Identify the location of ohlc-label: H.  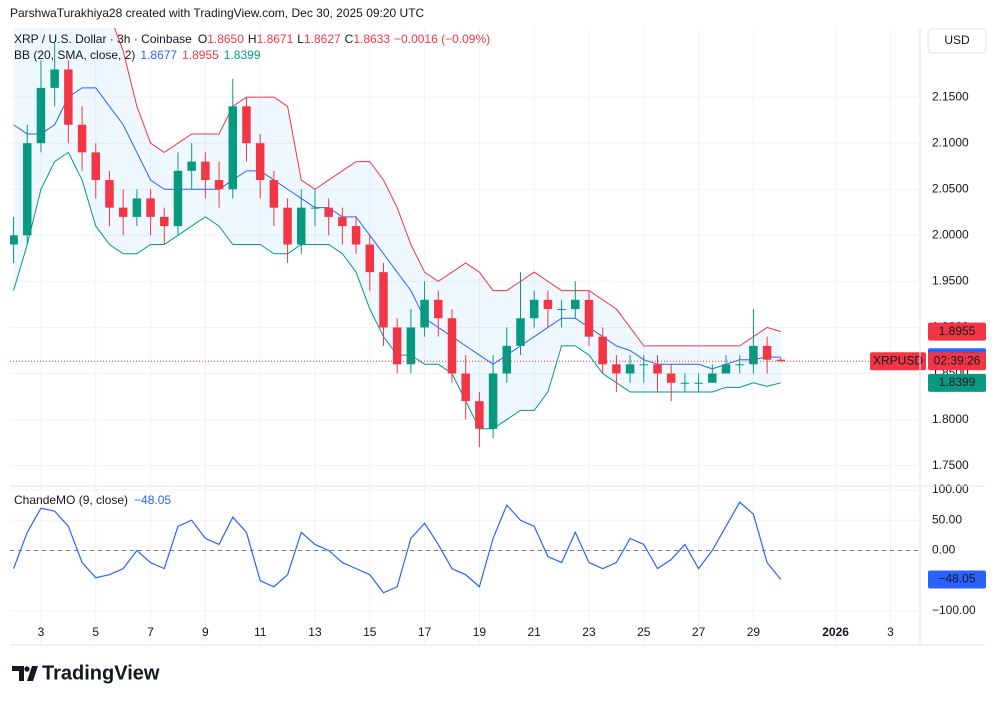
(252, 39).